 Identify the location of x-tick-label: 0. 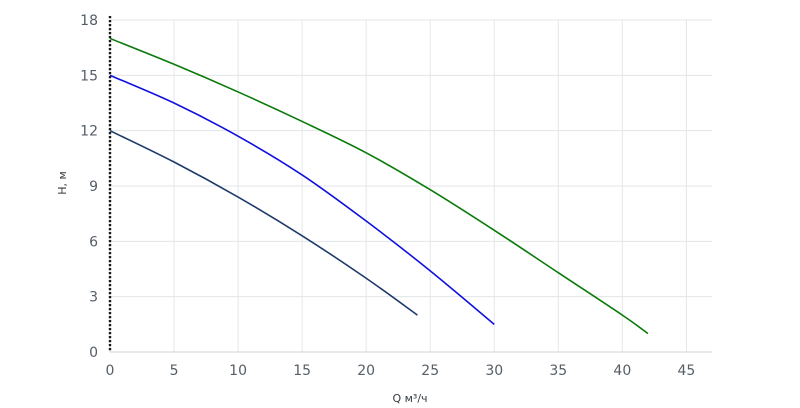
(110, 371).